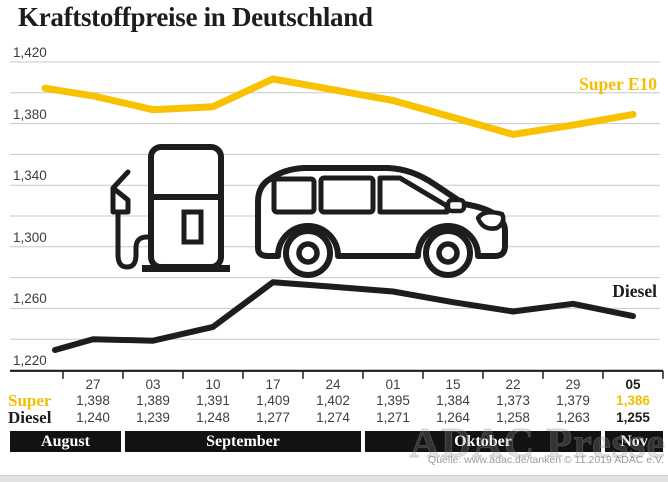 This screenshot has height=482, width=668. What do you see at coordinates (333, 400) in the screenshot?
I see `super-value-cell: 1,402` at bounding box center [333, 400].